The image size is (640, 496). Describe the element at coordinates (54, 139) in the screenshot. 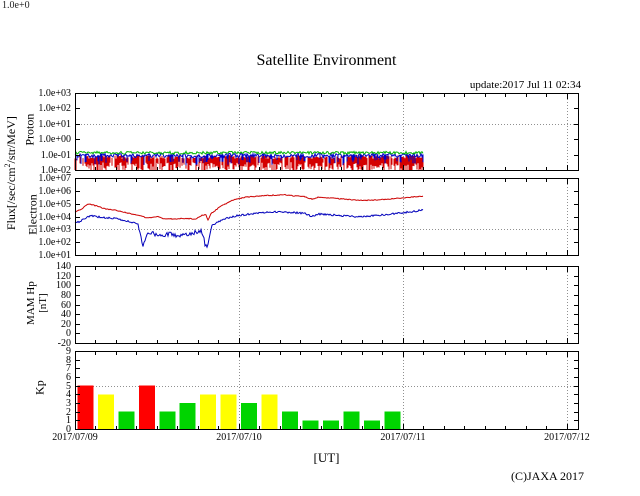

I see `y-tick-label: 1.0e+00` at that location.